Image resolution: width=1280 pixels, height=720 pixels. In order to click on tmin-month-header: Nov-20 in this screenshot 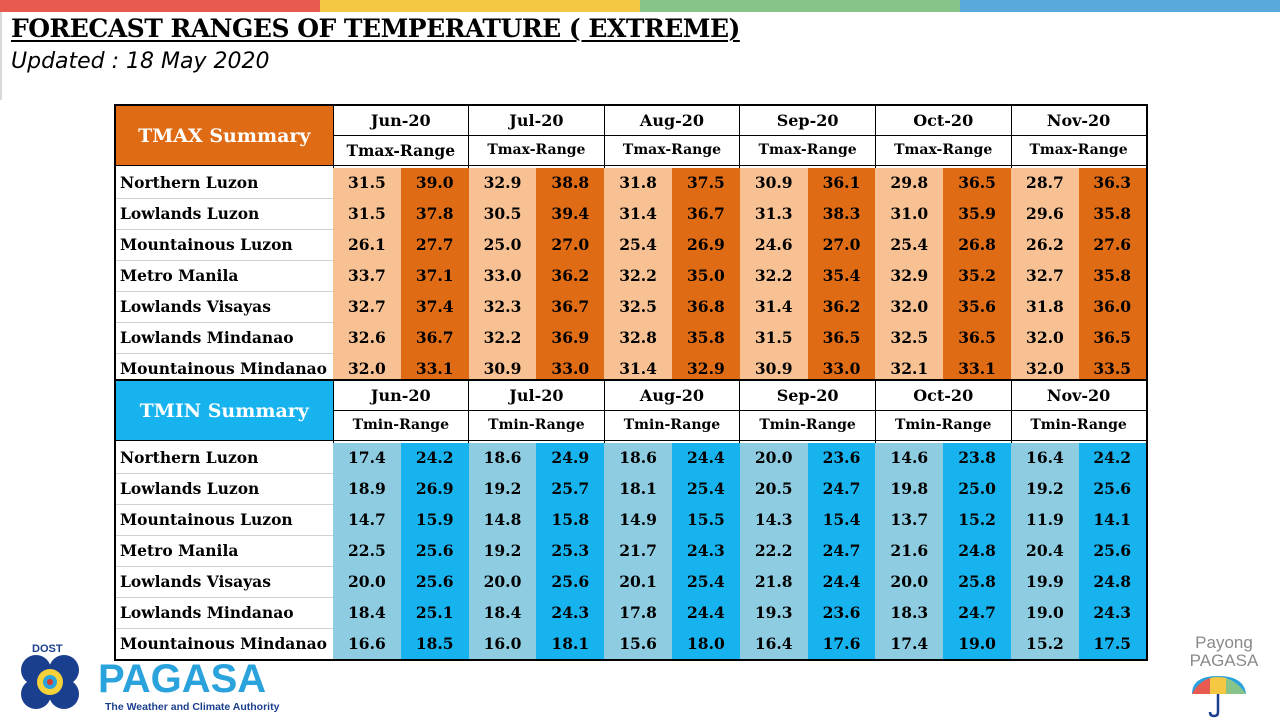, I will do `click(1078, 395)`.